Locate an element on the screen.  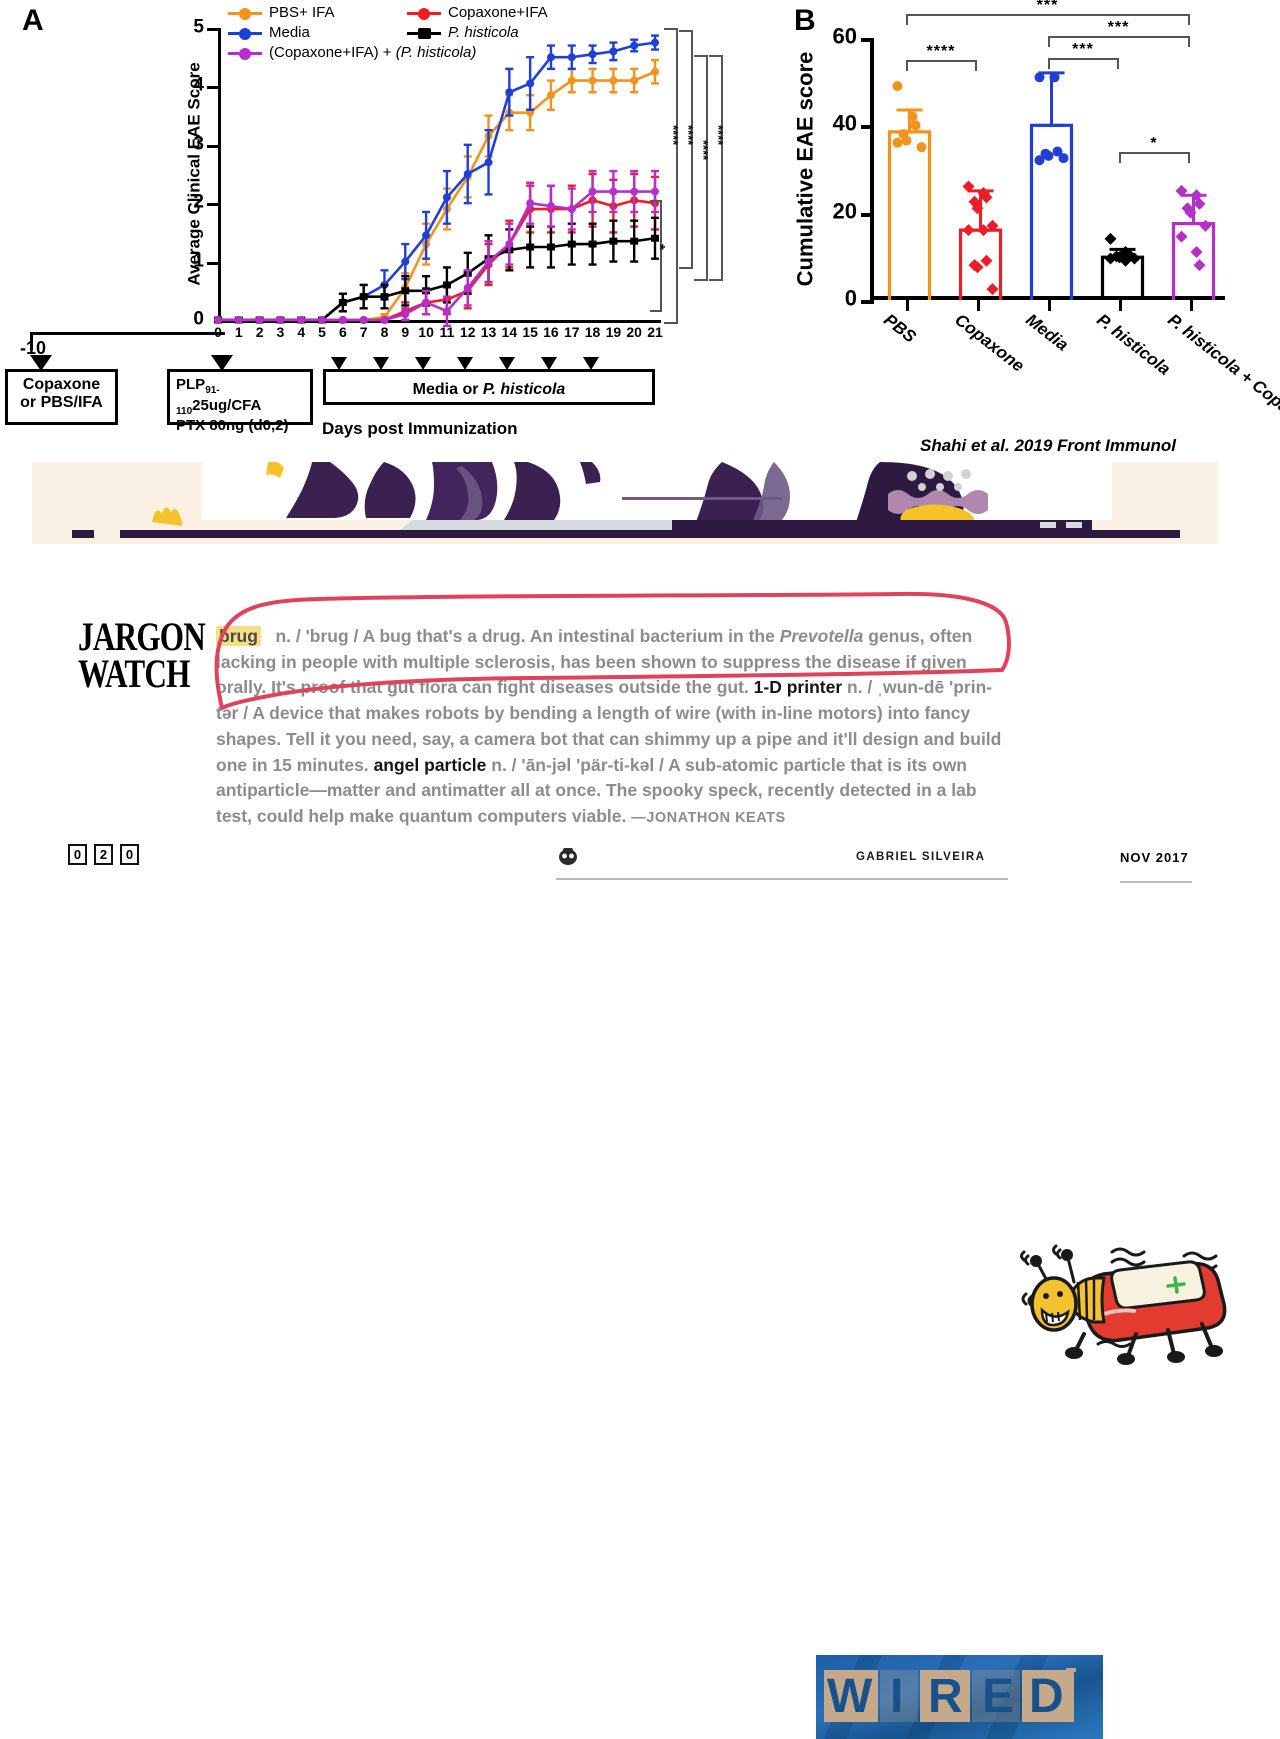
legend-item-copaxone-ifa: Copaxone+IFA is located at coordinates (477, 12).